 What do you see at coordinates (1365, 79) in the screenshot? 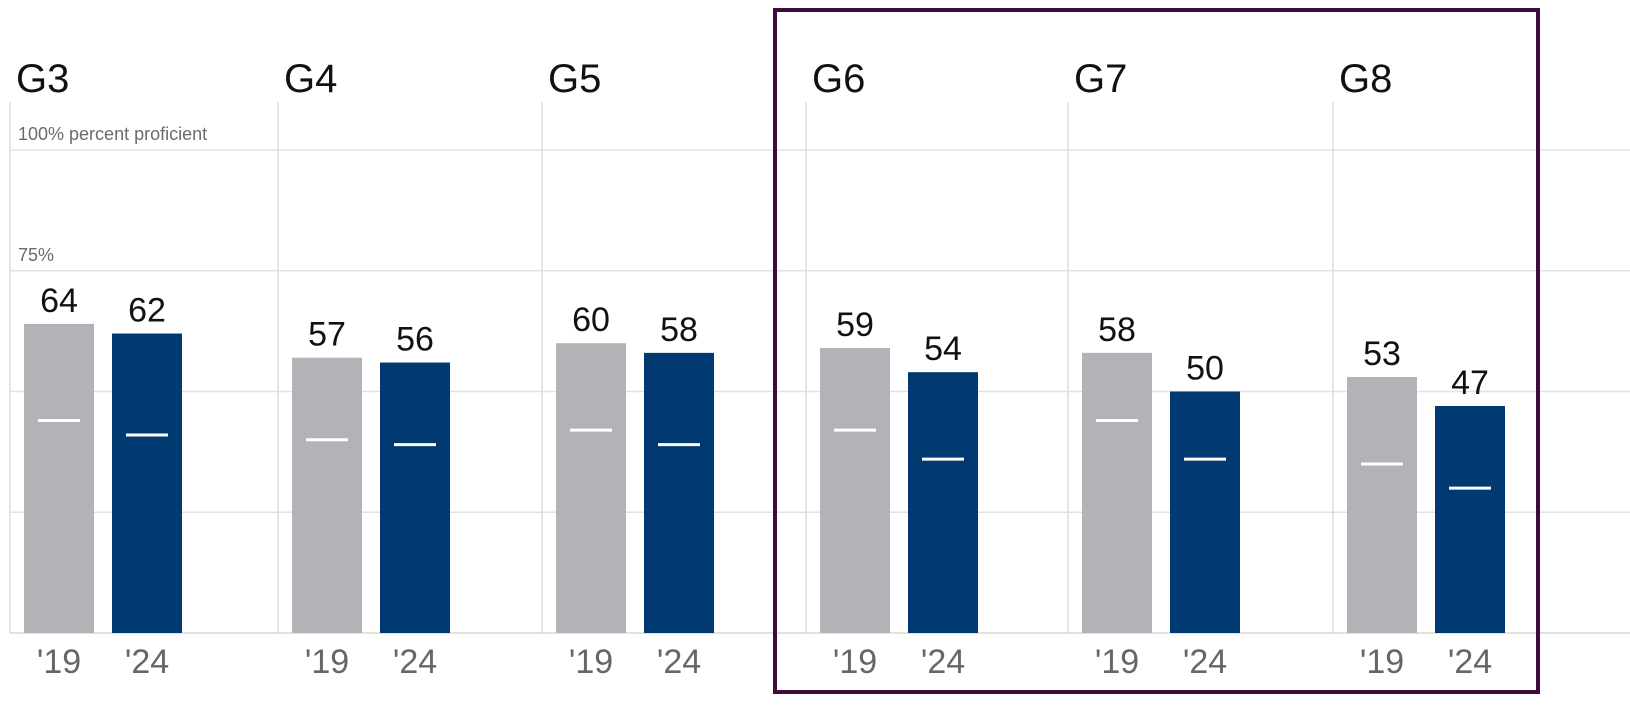
I see `panel-title-g8: G8` at bounding box center [1365, 79].